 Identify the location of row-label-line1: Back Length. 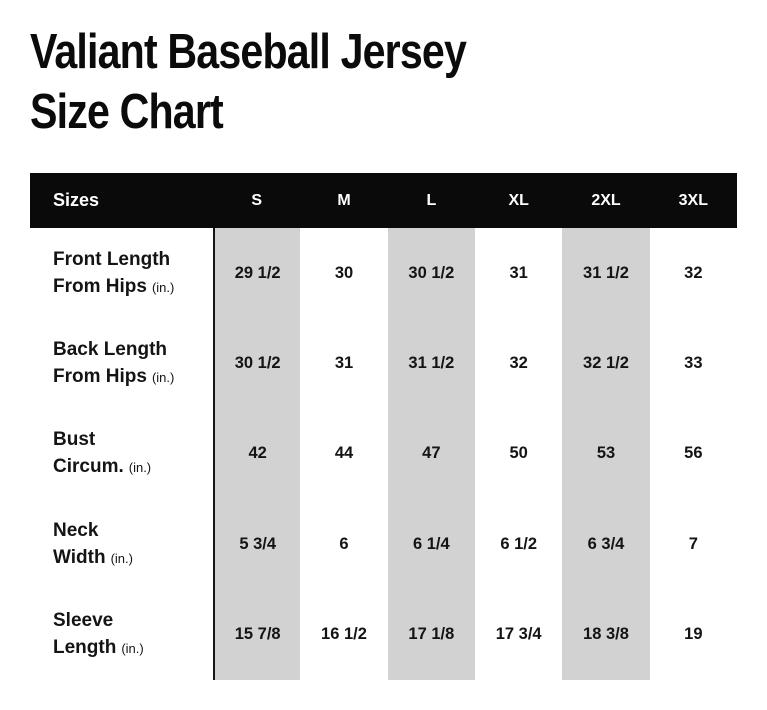
(110, 350).